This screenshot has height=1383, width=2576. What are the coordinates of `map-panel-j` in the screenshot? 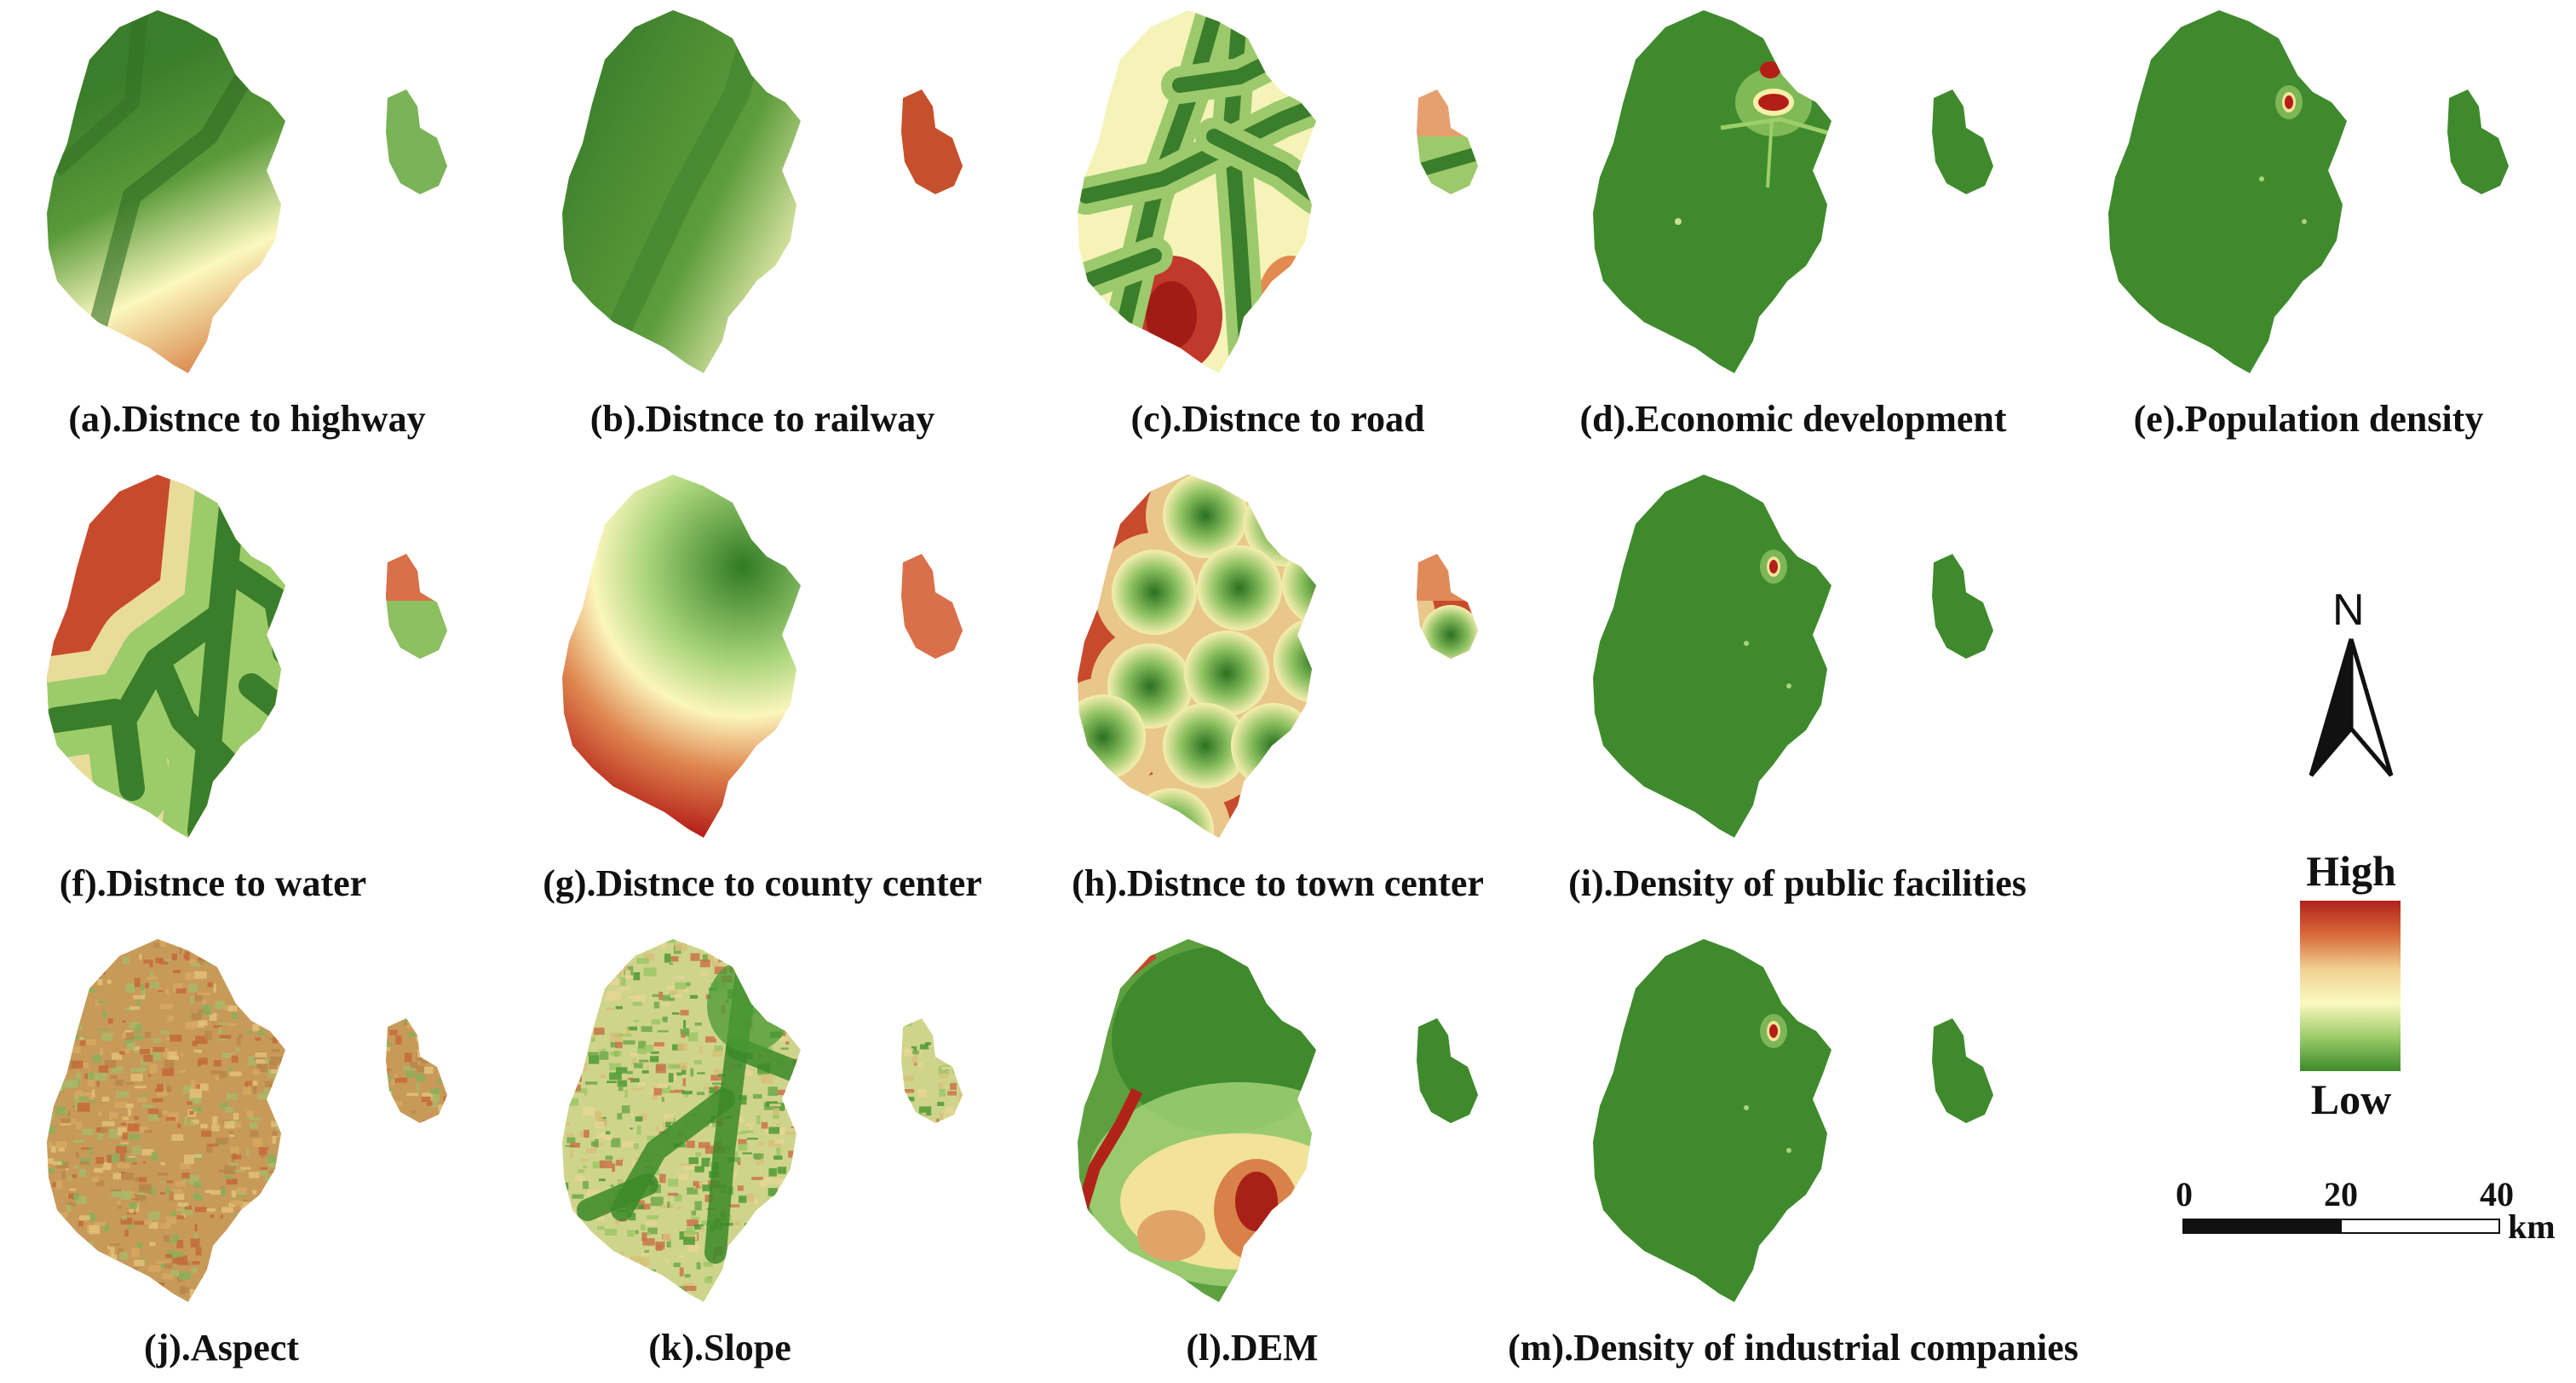 It's located at (247, 1120).